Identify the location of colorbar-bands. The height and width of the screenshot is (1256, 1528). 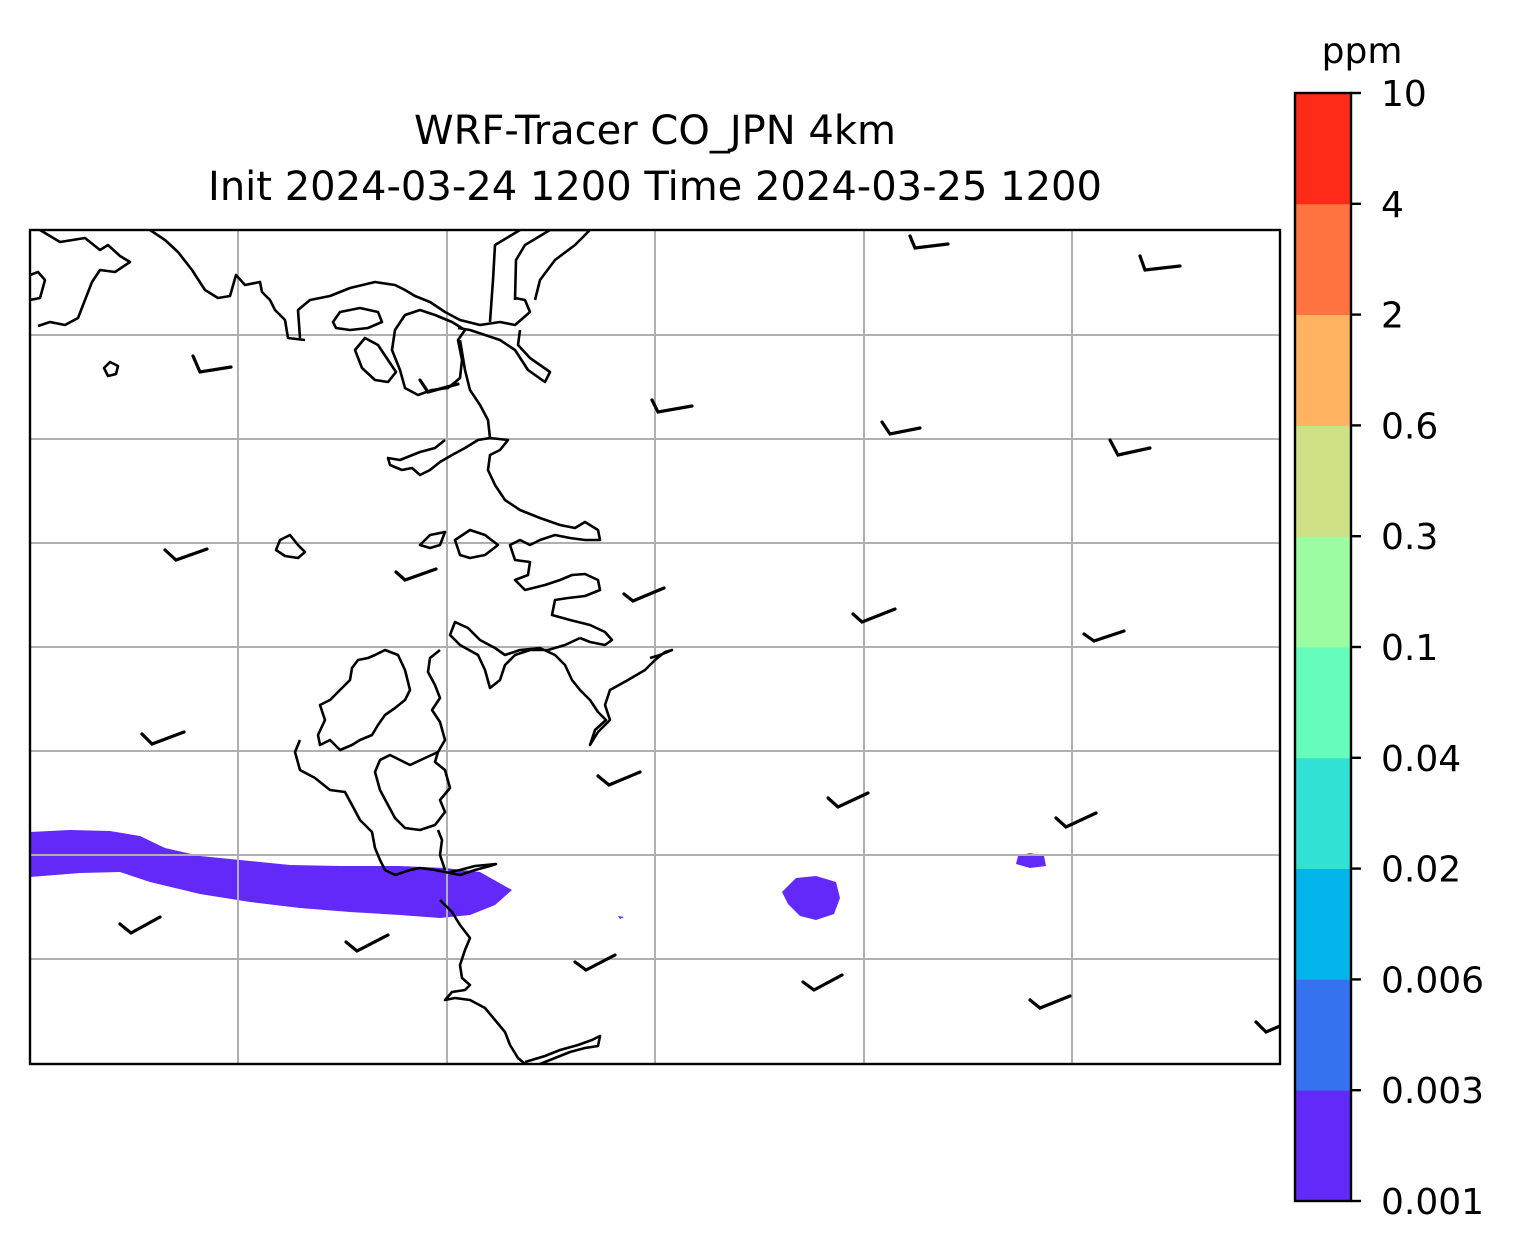
(1323, 647).